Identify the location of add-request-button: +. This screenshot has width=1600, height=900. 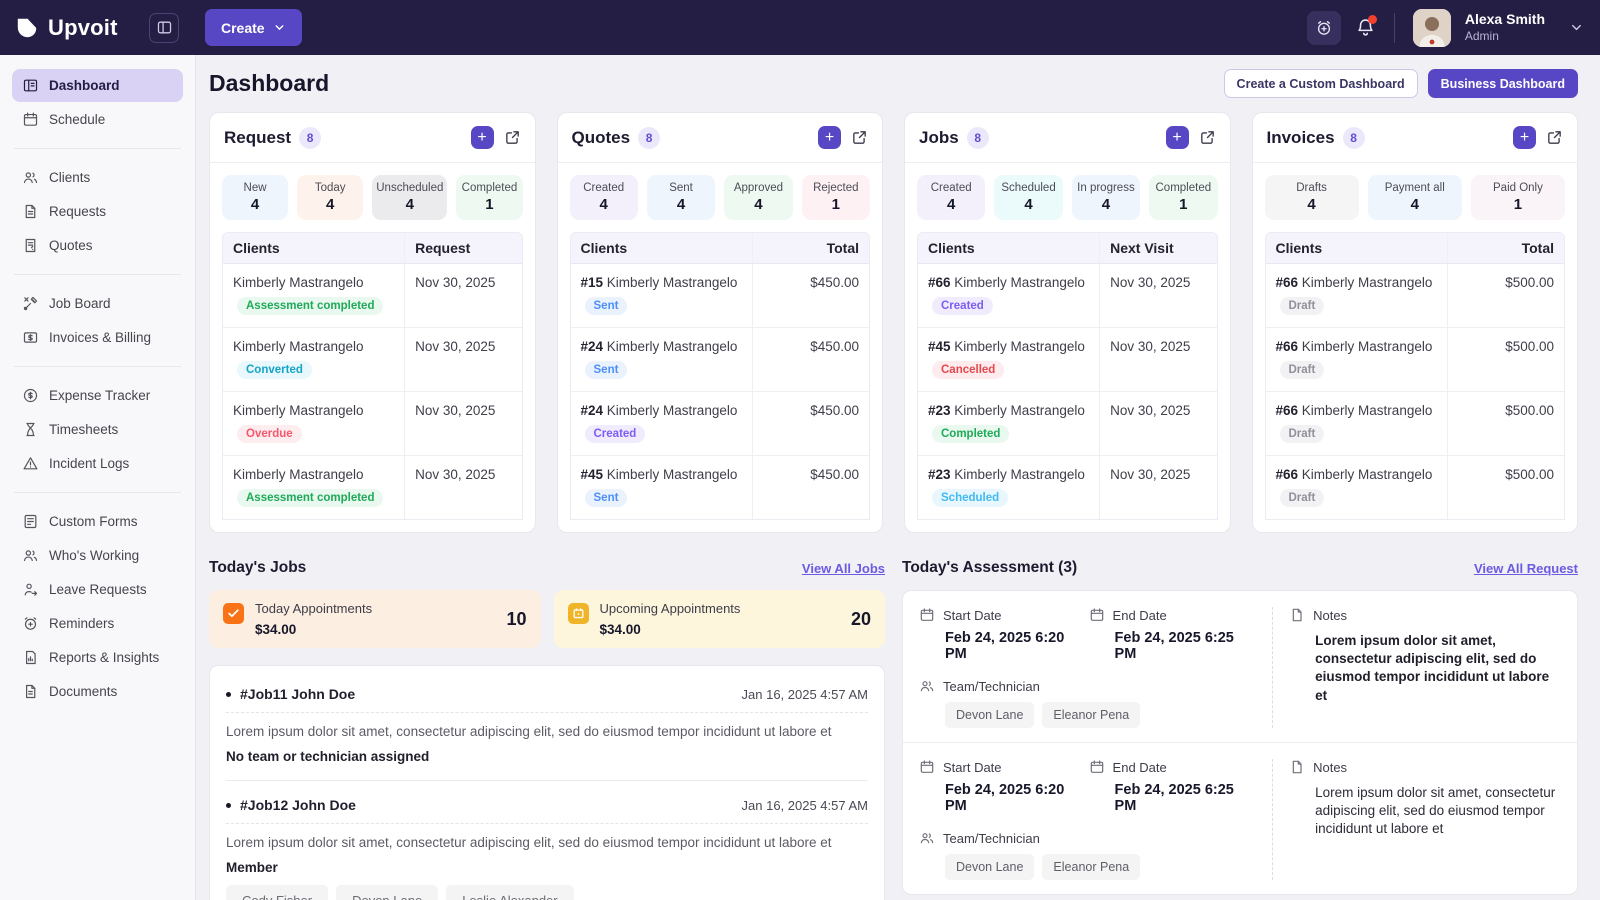
(482, 137).